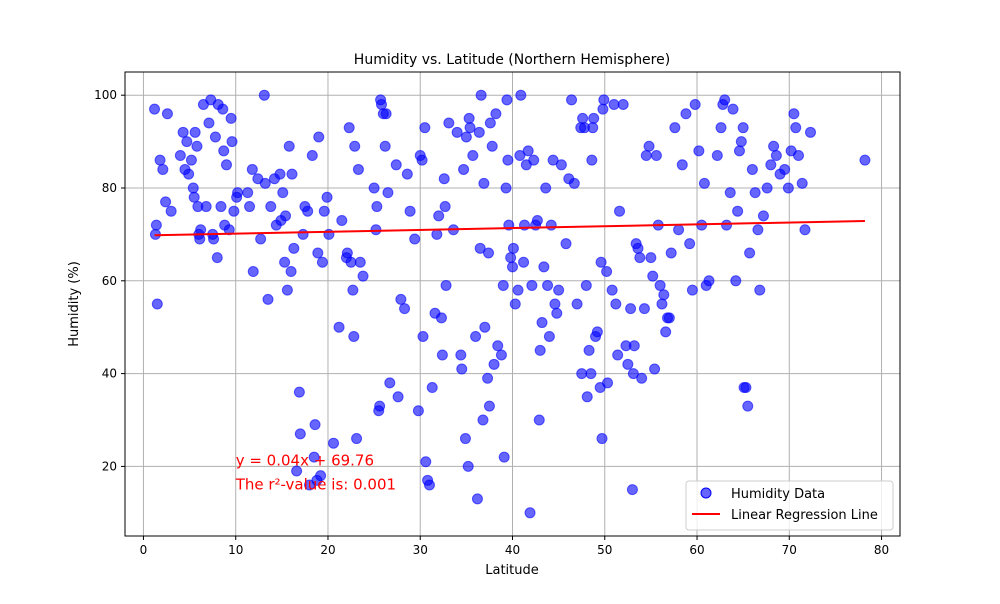  What do you see at coordinates (109, 281) in the screenshot?
I see `y-tick-label: 60` at bounding box center [109, 281].